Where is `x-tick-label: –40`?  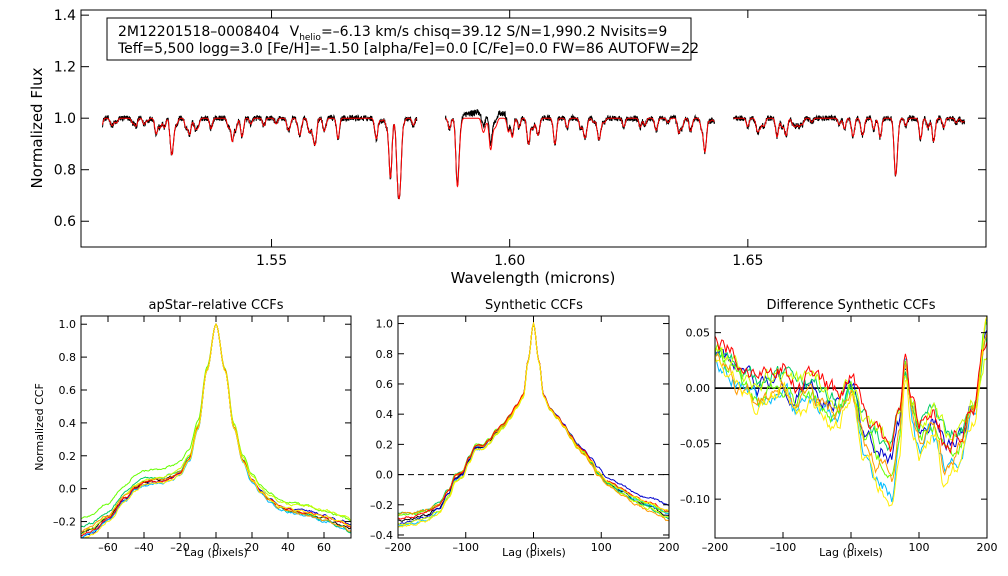
x-tick-label: –40 is located at coordinates (144, 547).